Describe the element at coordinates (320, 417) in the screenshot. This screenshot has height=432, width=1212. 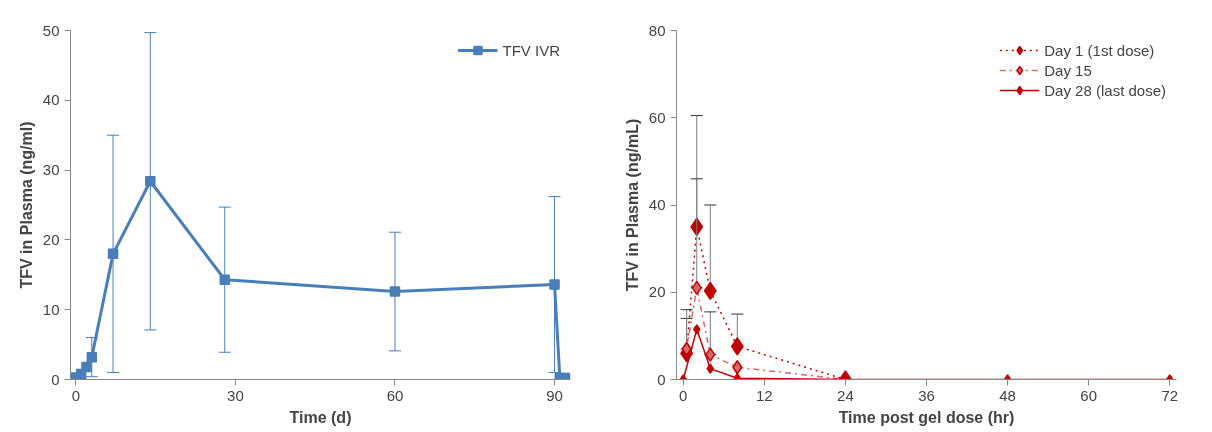
I see `x-axis-title: Time (d)` at that location.